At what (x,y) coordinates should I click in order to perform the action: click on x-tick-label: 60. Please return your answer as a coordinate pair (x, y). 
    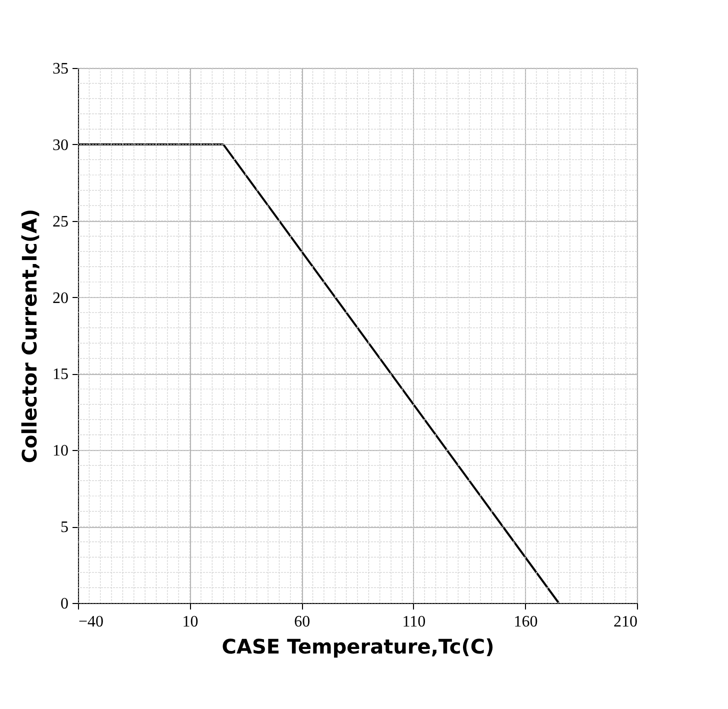
    Looking at the image, I should click on (302, 622).